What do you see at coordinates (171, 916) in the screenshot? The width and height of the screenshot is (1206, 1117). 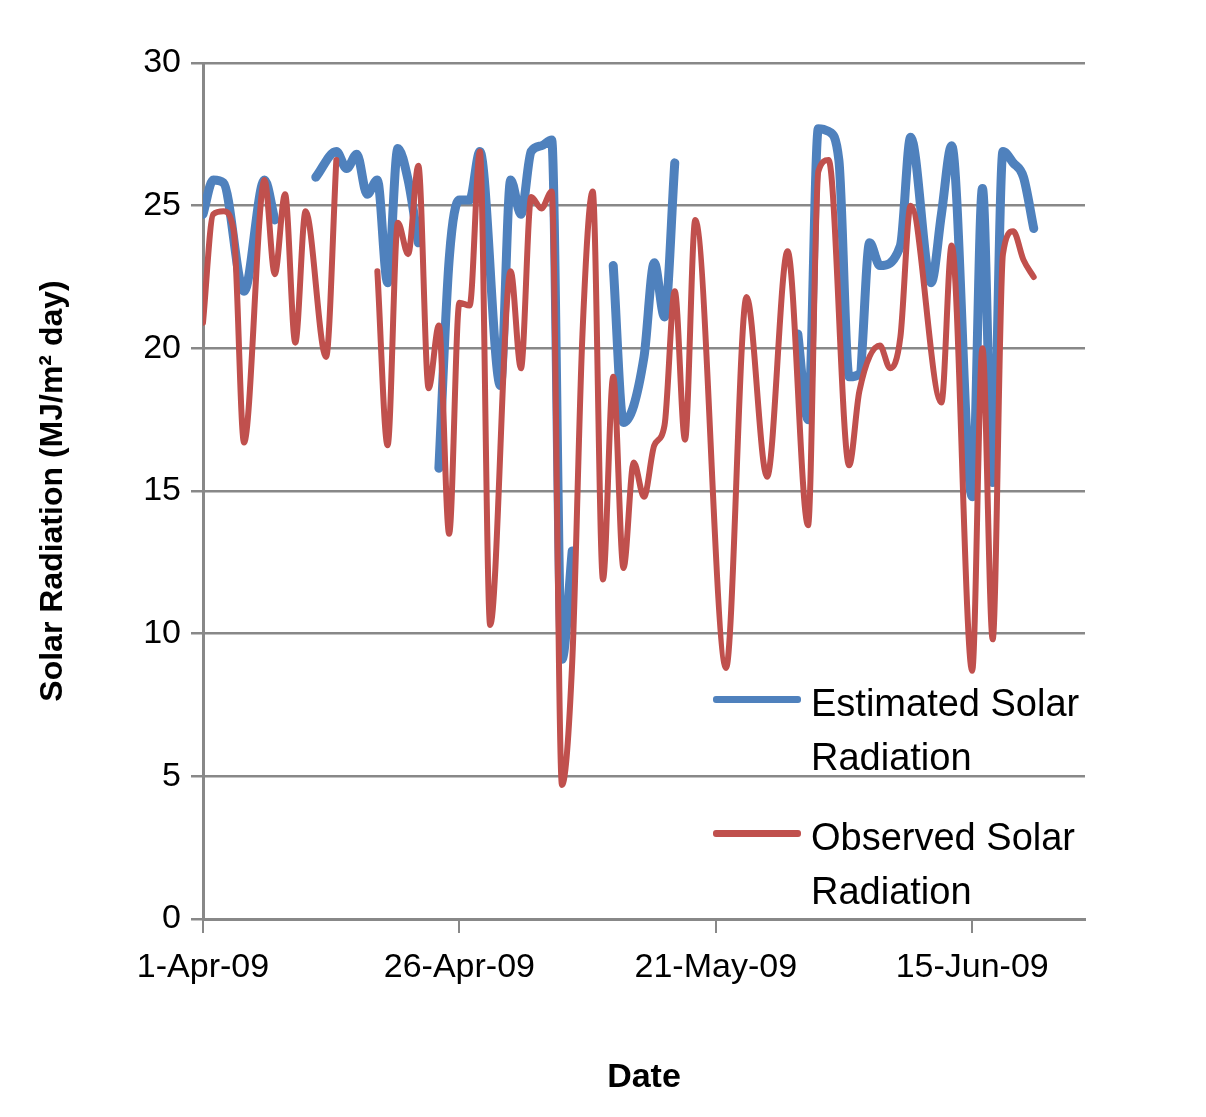 I see `y-tick-label: 0` at bounding box center [171, 916].